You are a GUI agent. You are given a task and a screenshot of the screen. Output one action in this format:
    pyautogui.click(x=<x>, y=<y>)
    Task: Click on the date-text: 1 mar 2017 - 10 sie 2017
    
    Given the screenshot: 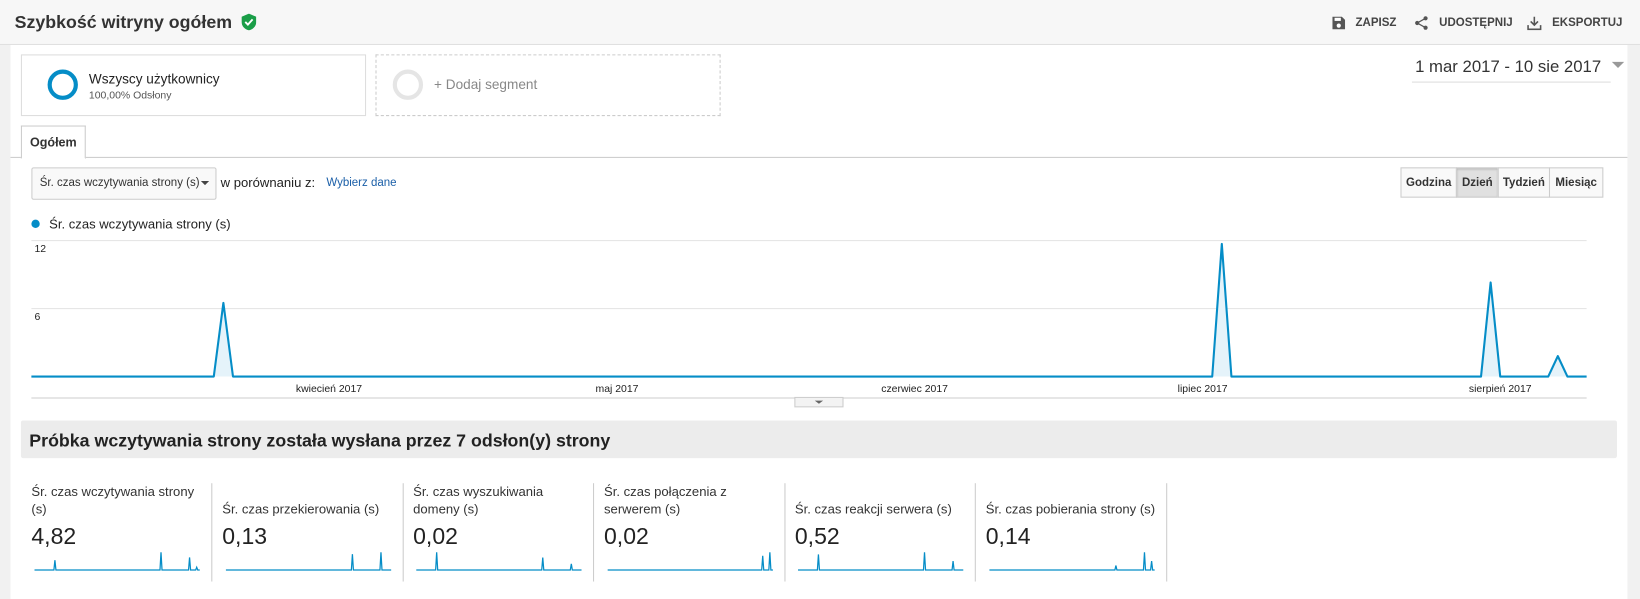 What is the action you would take?
    pyautogui.click(x=1508, y=67)
    